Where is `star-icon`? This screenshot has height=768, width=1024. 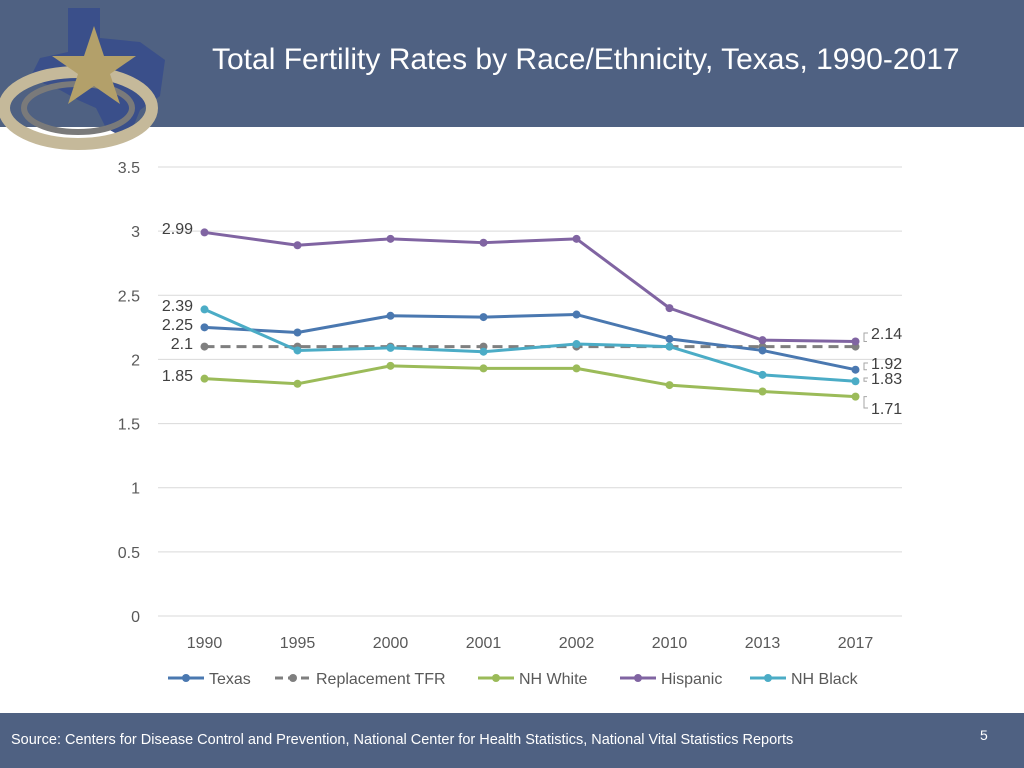
star-icon is located at coordinates (94, 65).